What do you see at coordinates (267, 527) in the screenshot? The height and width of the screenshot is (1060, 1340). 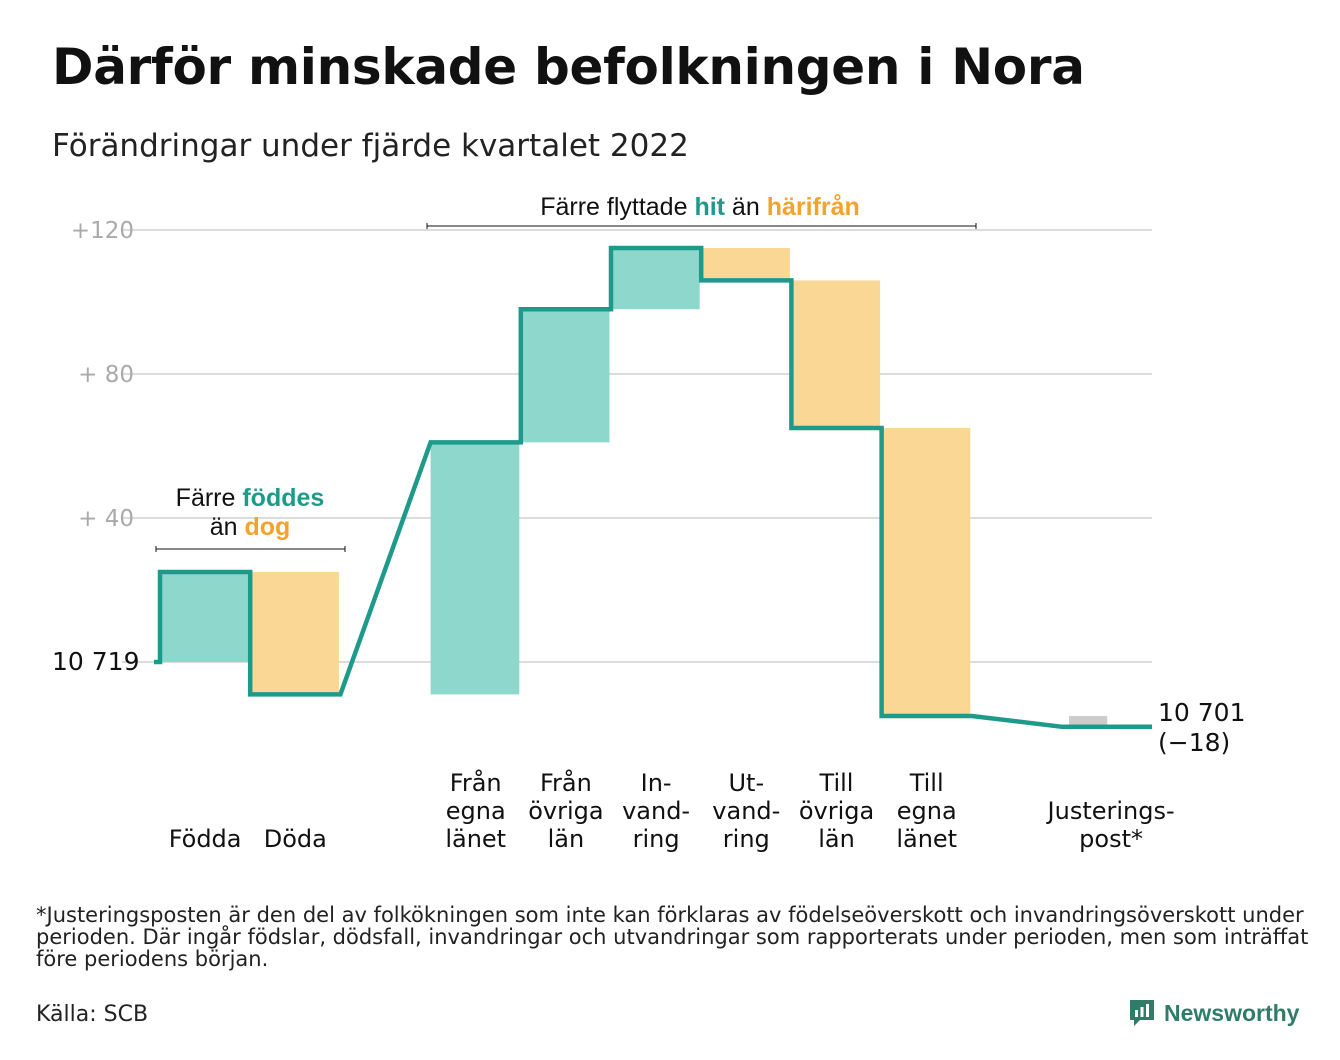 I see `births-annotation-highlight: dog` at bounding box center [267, 527].